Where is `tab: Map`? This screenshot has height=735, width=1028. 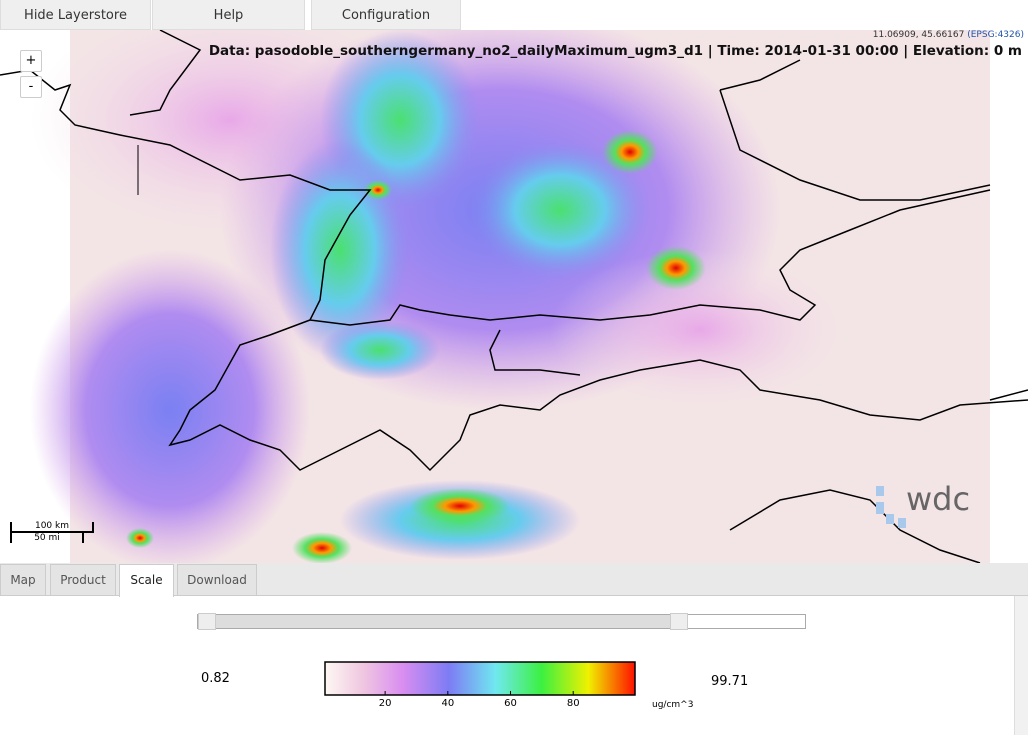 tab: Map is located at coordinates (23, 579).